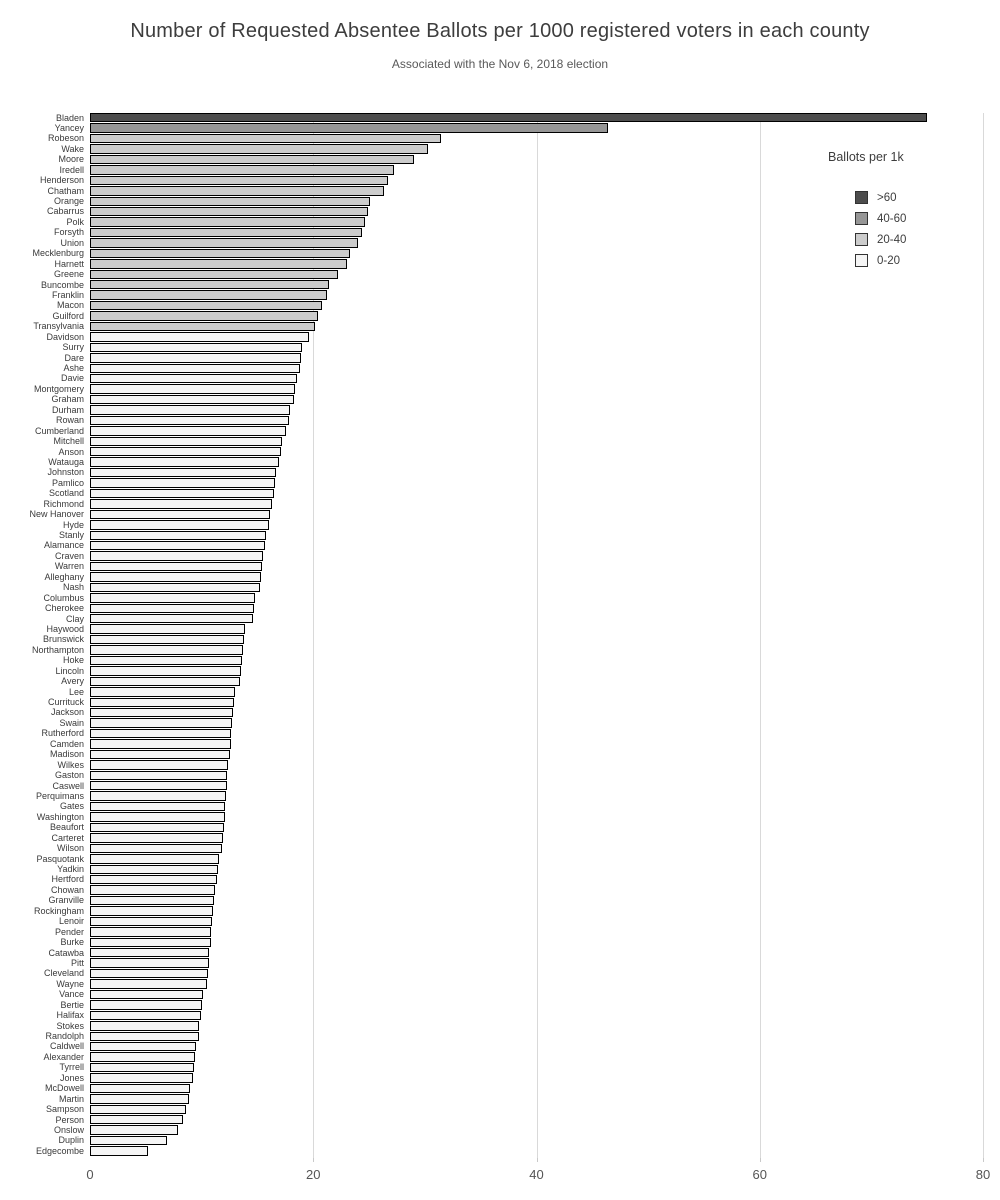 This screenshot has height=1200, width=1000. I want to click on legend-label: 20-40, so click(892, 239).